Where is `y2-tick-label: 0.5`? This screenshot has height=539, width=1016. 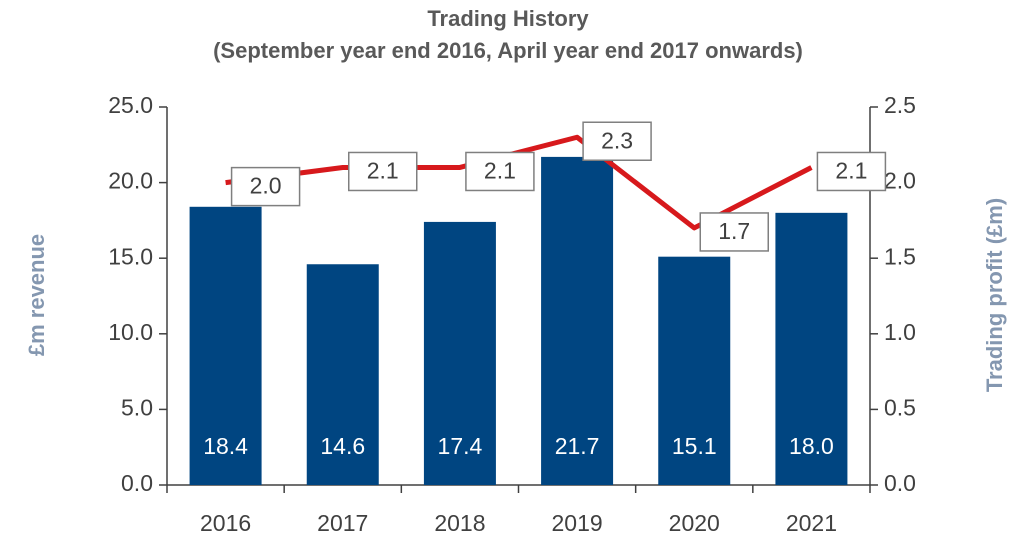 y2-tick-label: 0.5 is located at coordinates (900, 407).